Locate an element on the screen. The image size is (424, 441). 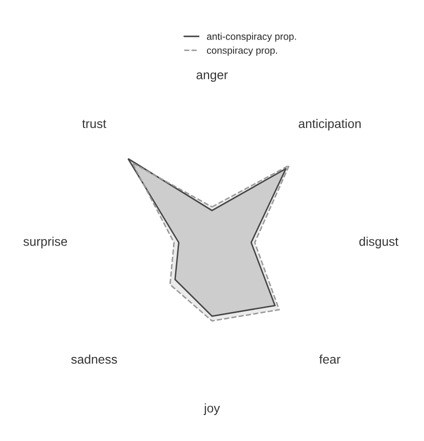
legend-label: conspiracy prop. is located at coordinates (241, 51).